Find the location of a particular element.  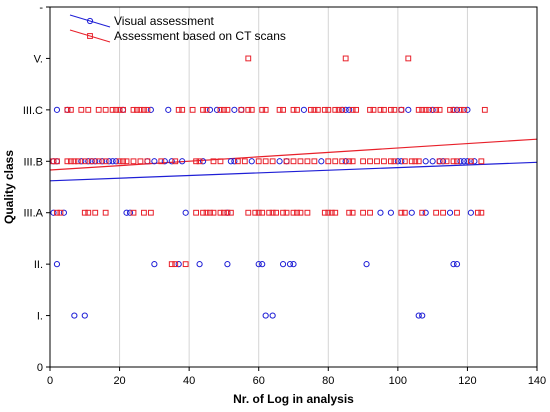

y-axis-tick-labels: 0 I. II. III.A III.B III.C V. - is located at coordinates (36, 188).